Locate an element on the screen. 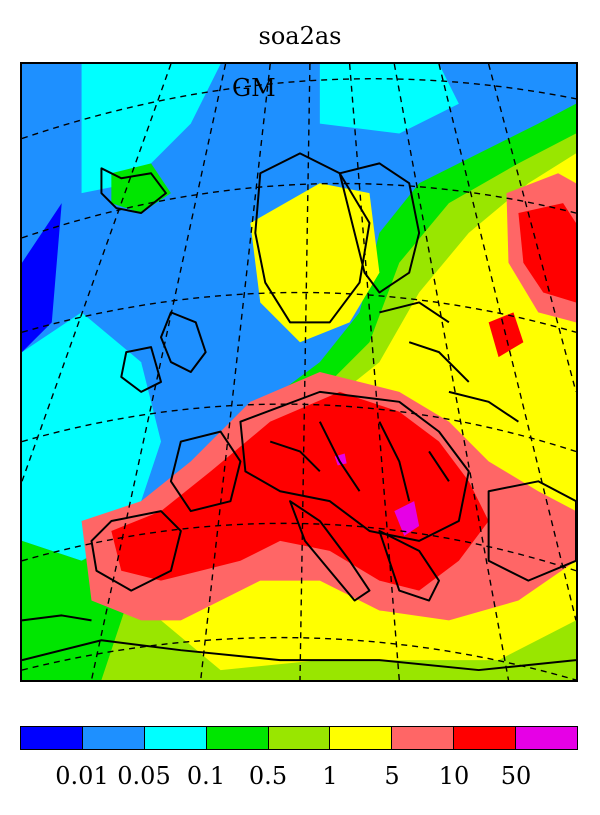  color-legend is located at coordinates (299, 738).